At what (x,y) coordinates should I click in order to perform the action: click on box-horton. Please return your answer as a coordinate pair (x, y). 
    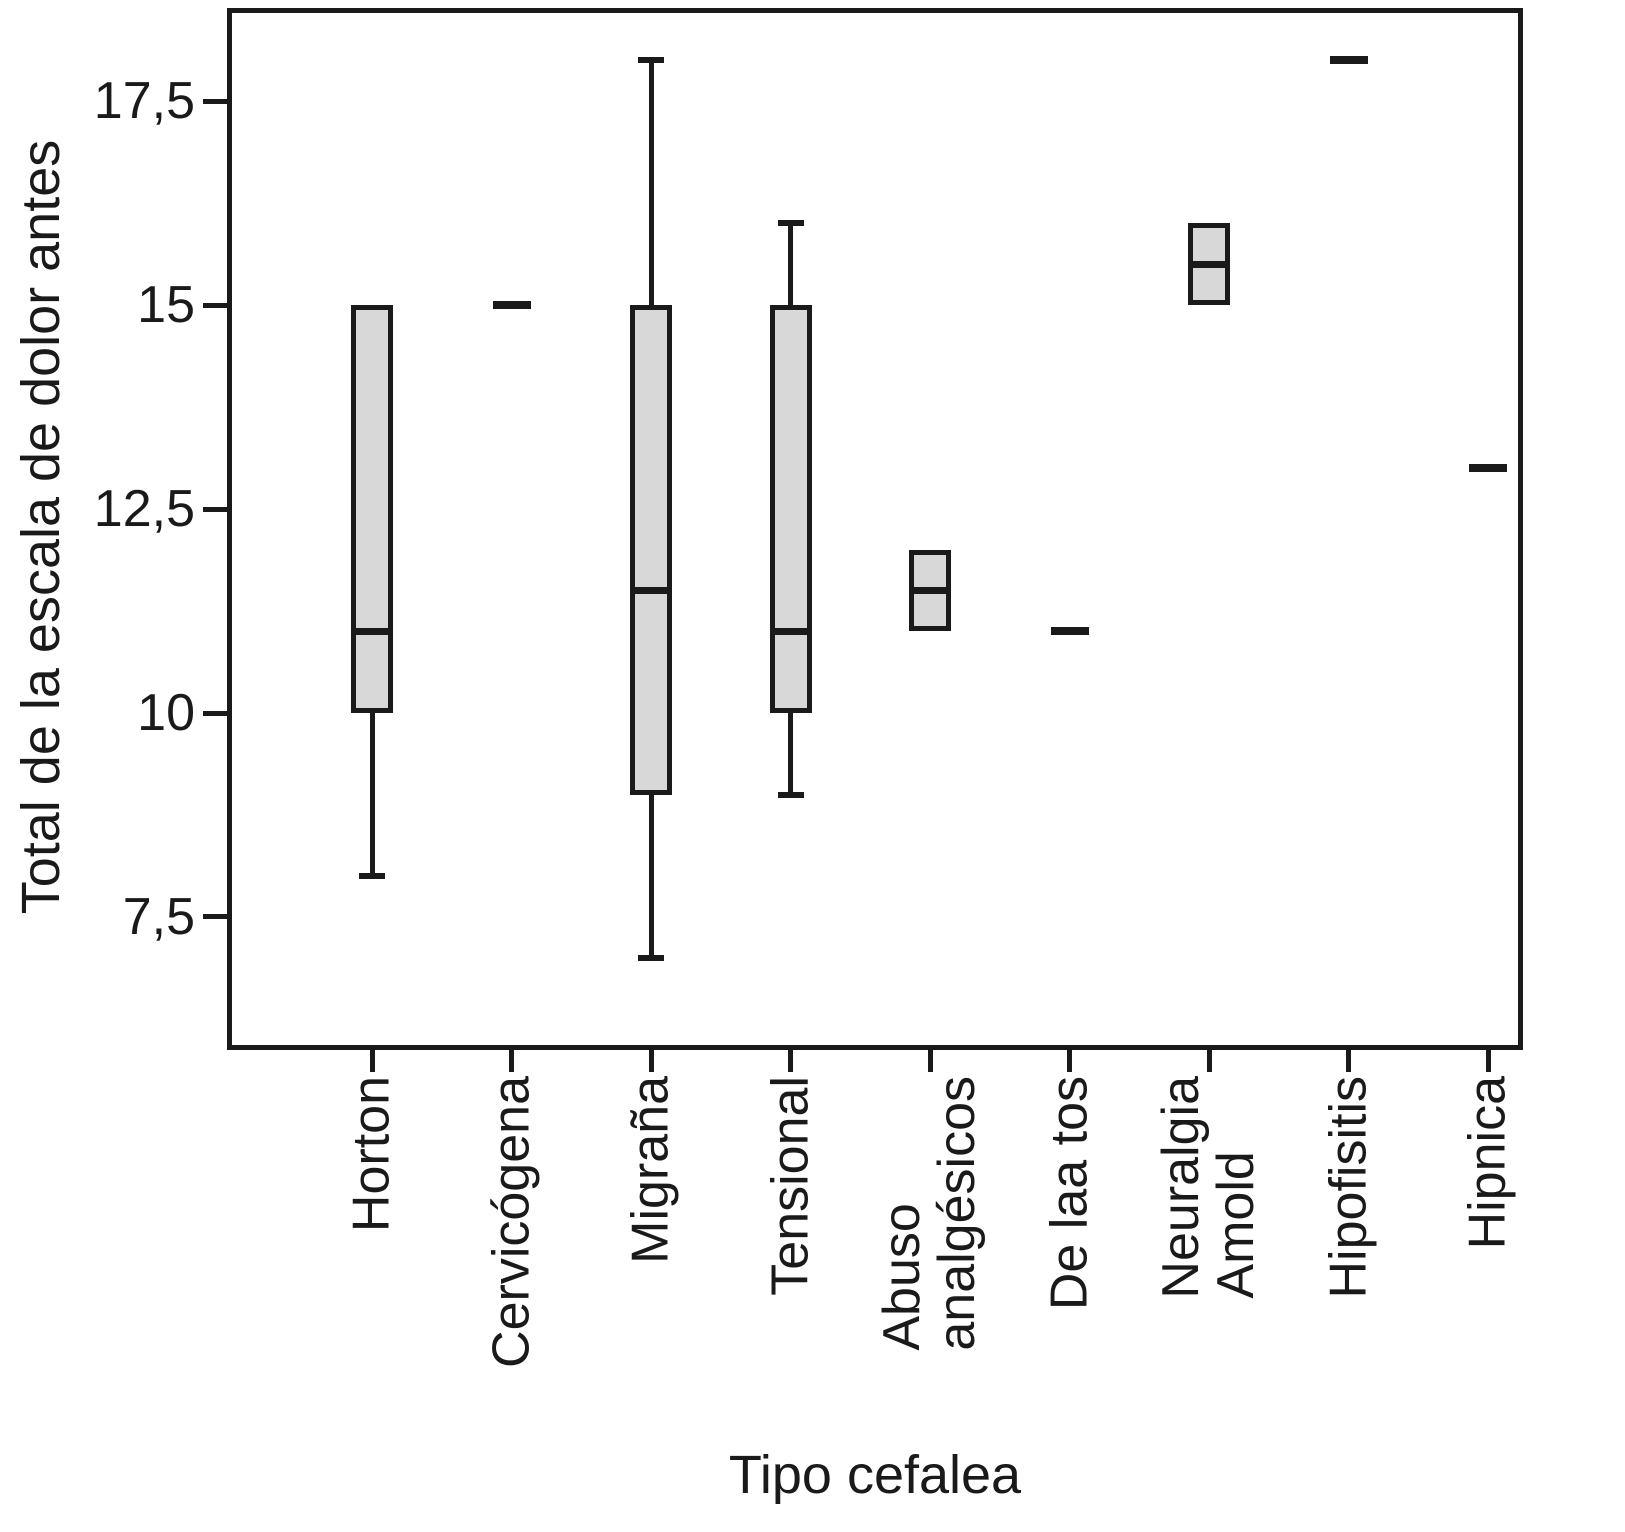
    Looking at the image, I should click on (372, 509).